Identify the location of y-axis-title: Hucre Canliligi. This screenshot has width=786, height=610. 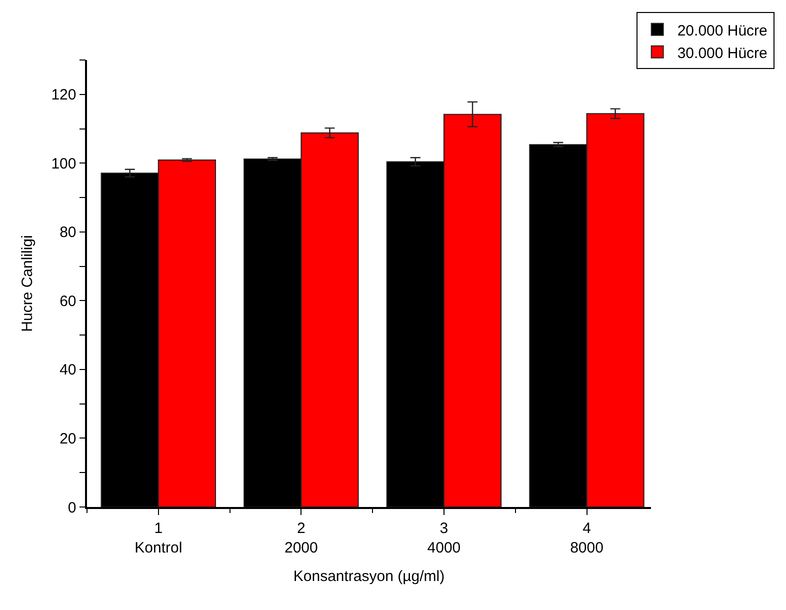
(27, 283).